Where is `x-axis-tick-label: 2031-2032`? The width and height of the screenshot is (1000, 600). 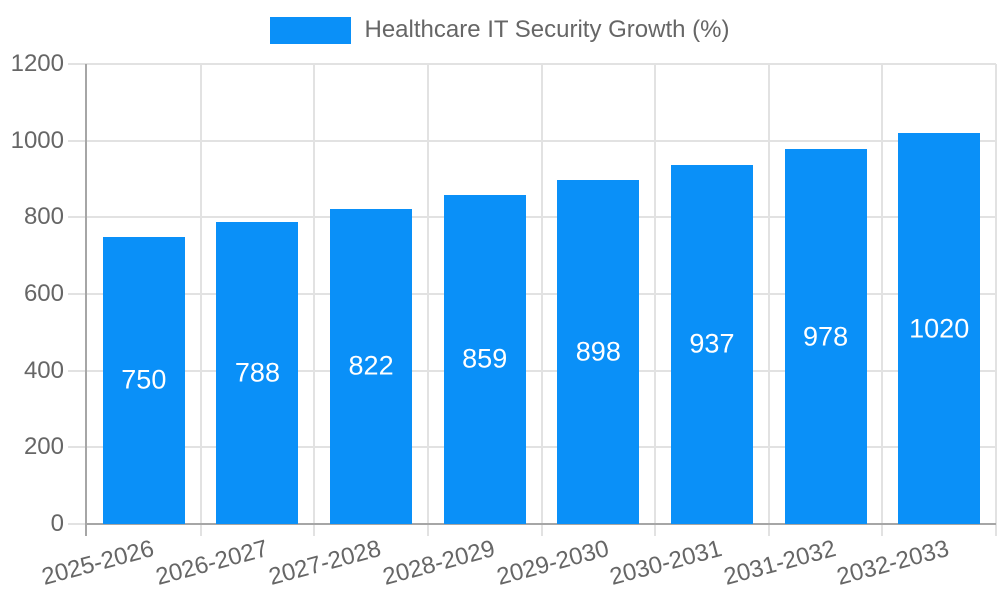
x-axis-tick-label: 2031-2032 is located at coordinates (779, 563).